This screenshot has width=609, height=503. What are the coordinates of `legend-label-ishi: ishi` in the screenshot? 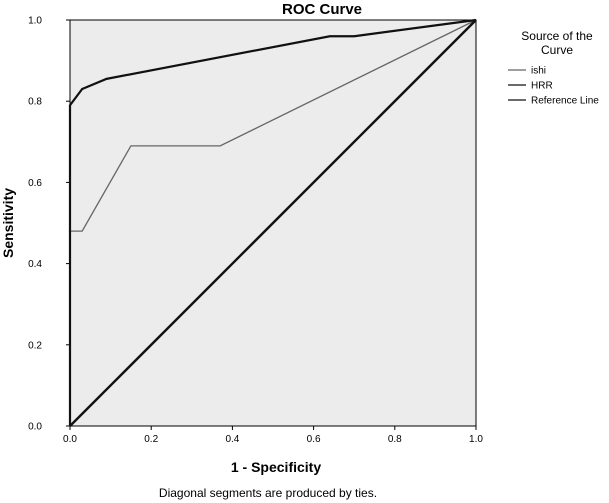 It's located at (538, 71).